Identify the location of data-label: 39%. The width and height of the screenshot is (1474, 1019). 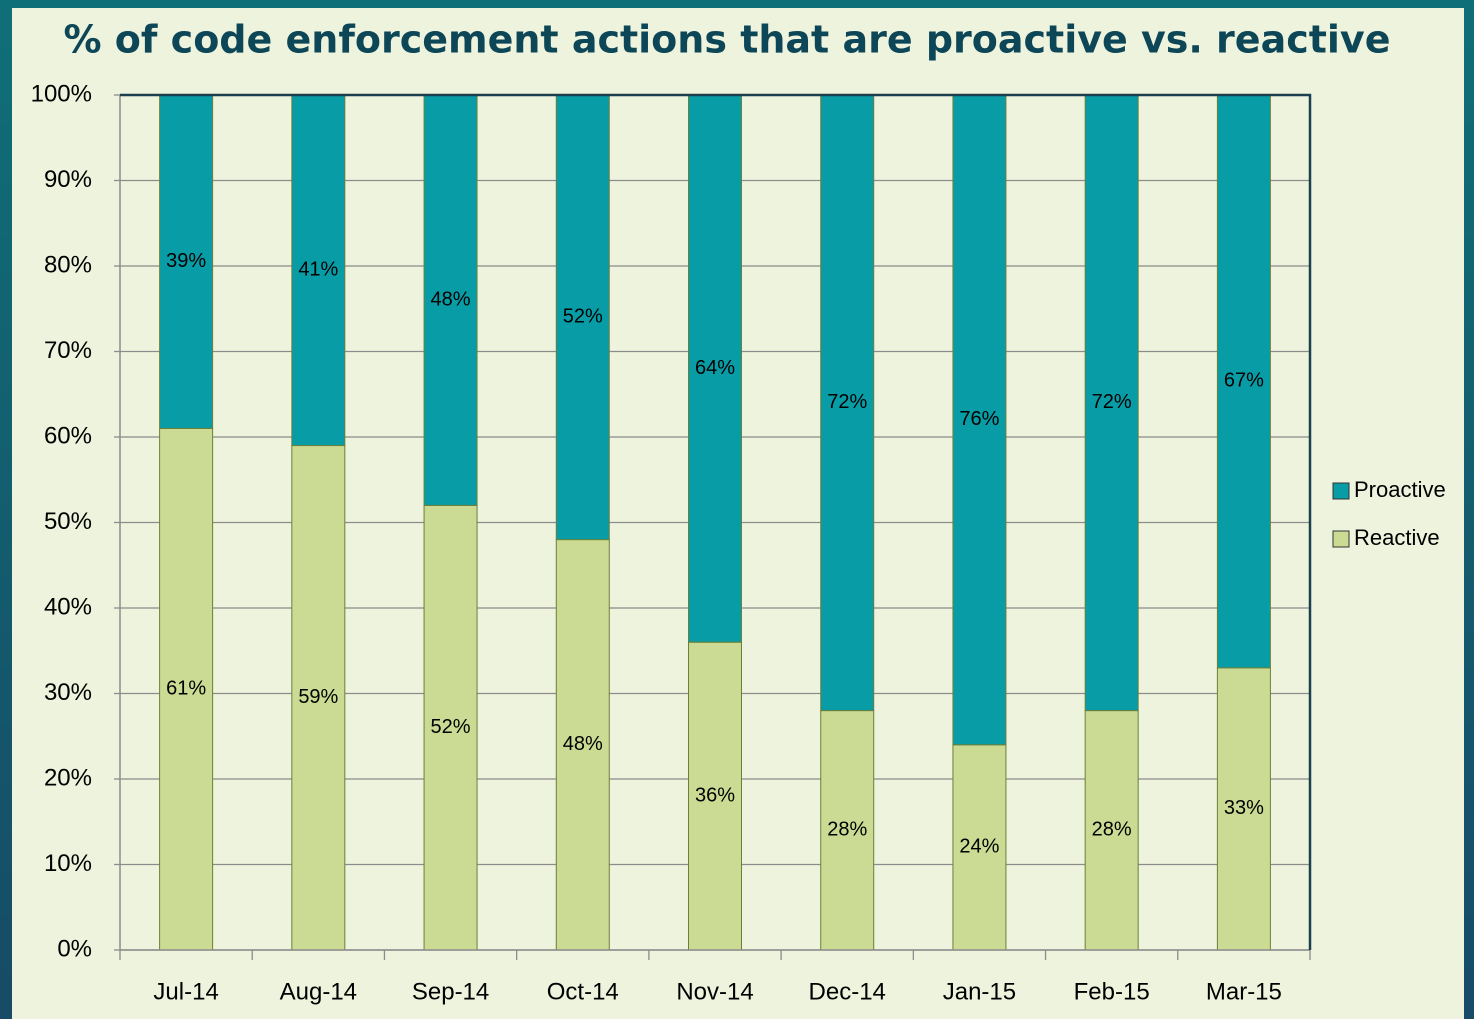
(186, 261).